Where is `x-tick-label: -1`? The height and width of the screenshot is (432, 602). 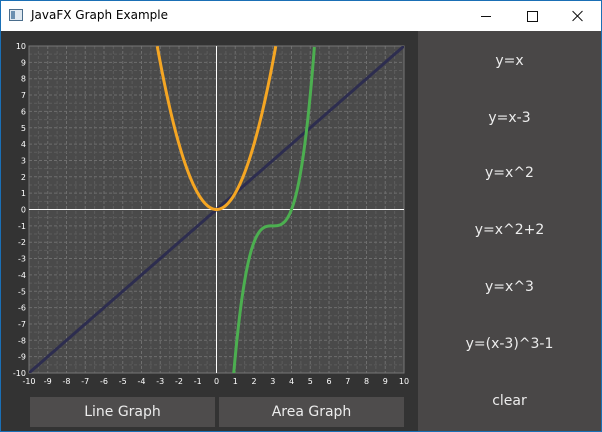
x-tick-label: -1 is located at coordinates (198, 381).